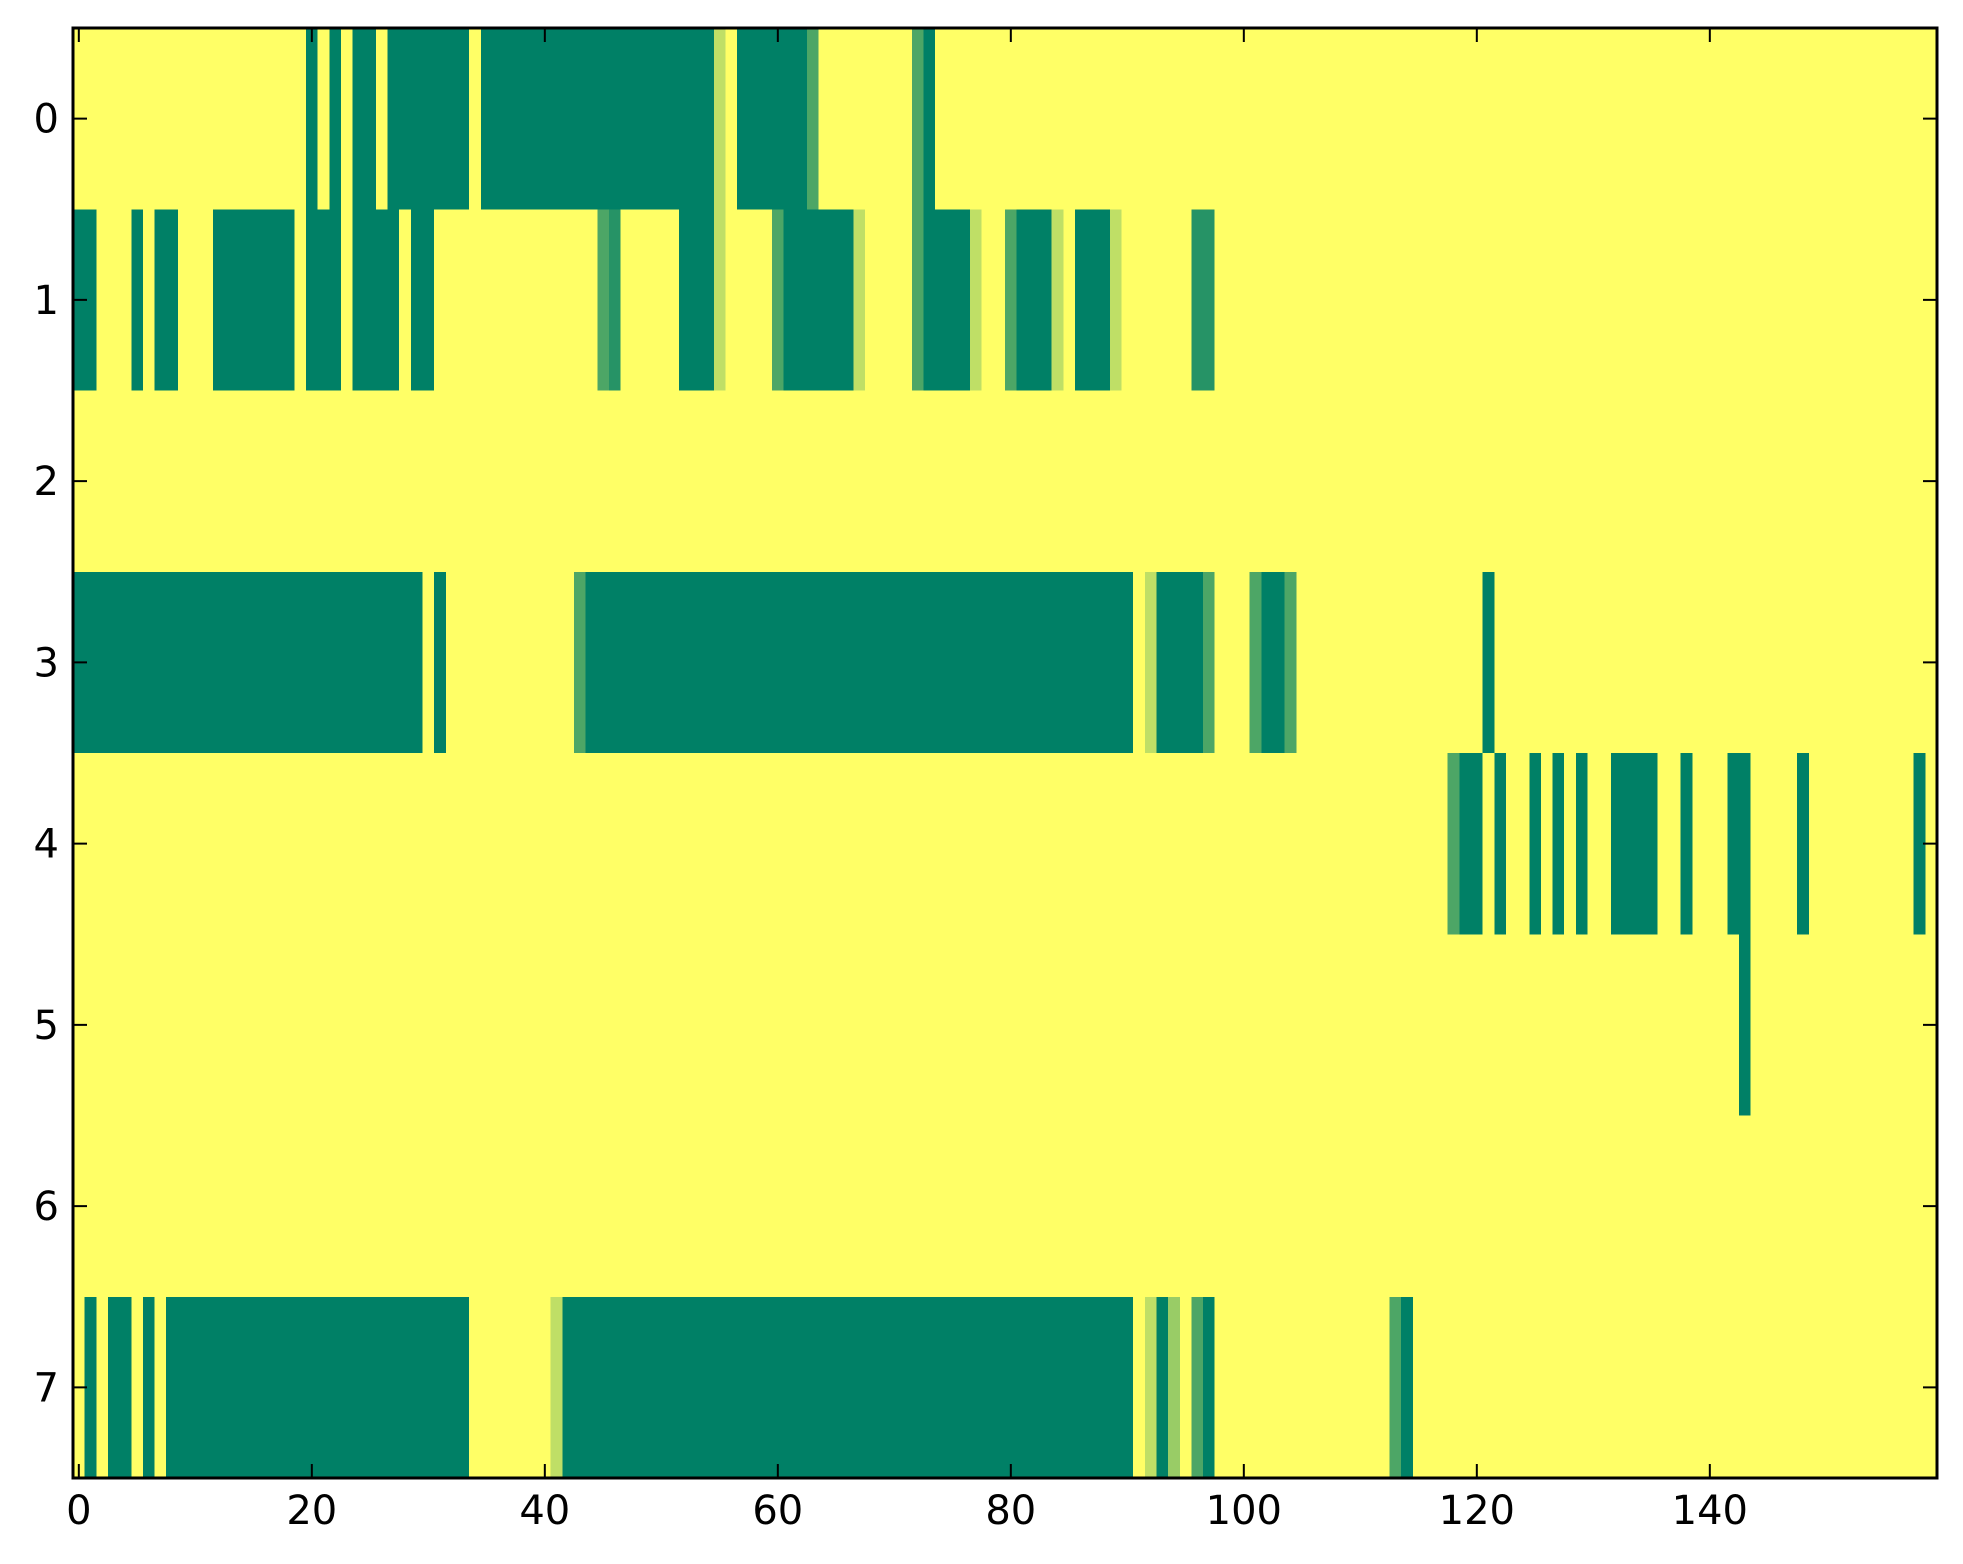 Image resolution: width=1963 pixels, height=1564 pixels. I want to click on x-tick-label: 20, so click(311, 1511).